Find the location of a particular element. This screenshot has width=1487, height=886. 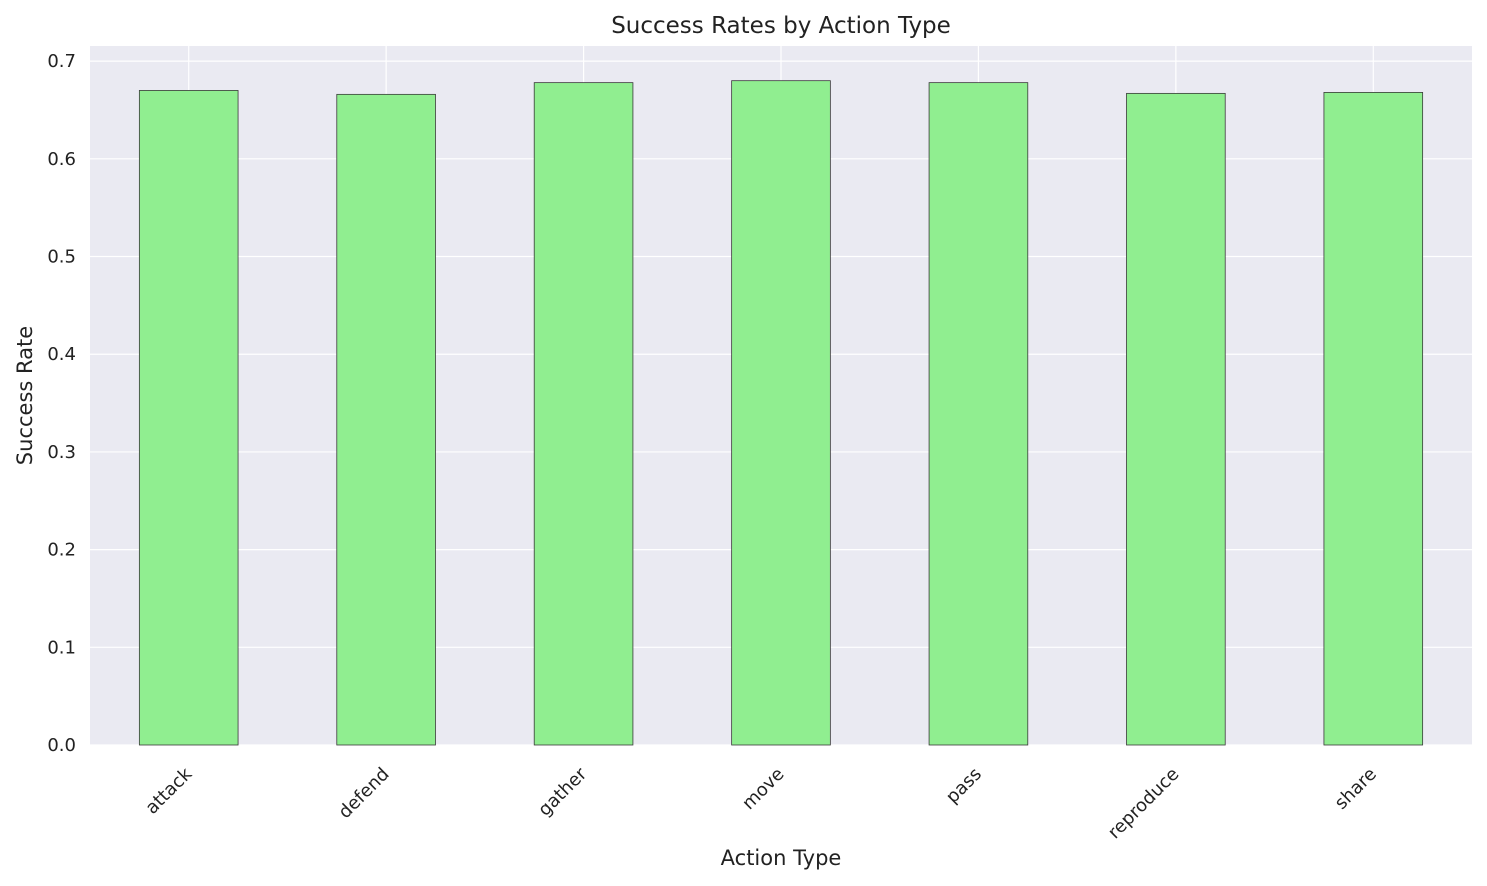

y-axis-title: Success Rate is located at coordinates (25, 395).